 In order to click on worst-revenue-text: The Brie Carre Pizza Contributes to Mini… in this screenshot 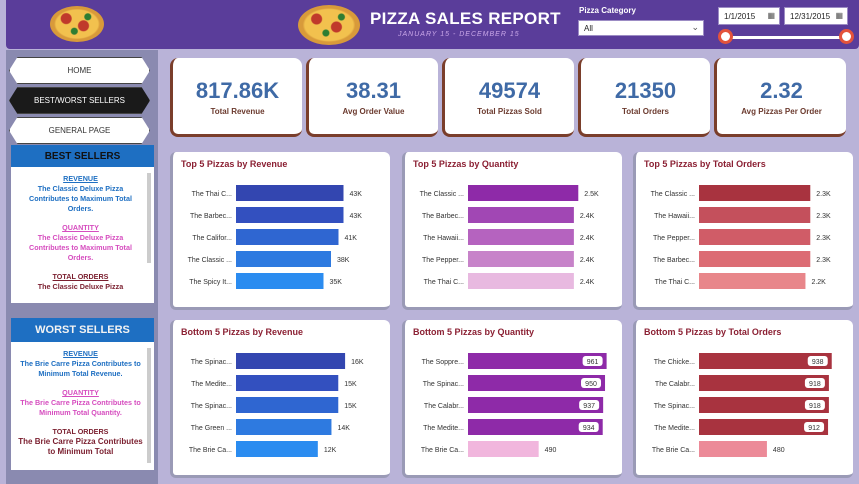, I will do `click(80, 368)`.